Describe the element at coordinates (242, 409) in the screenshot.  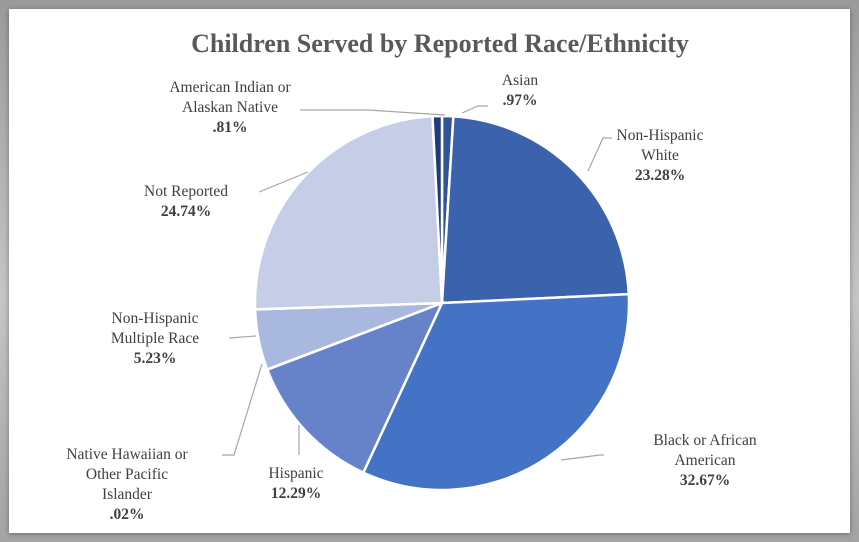
I see `leader-line-nhpi` at that location.